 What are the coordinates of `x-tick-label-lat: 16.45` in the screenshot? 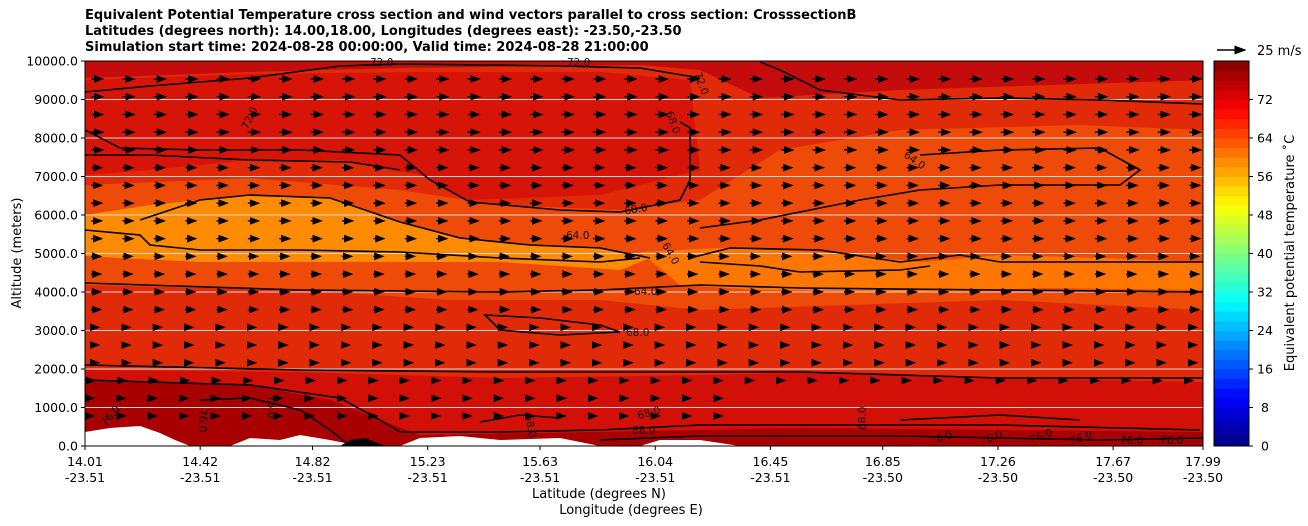 It's located at (771, 461).